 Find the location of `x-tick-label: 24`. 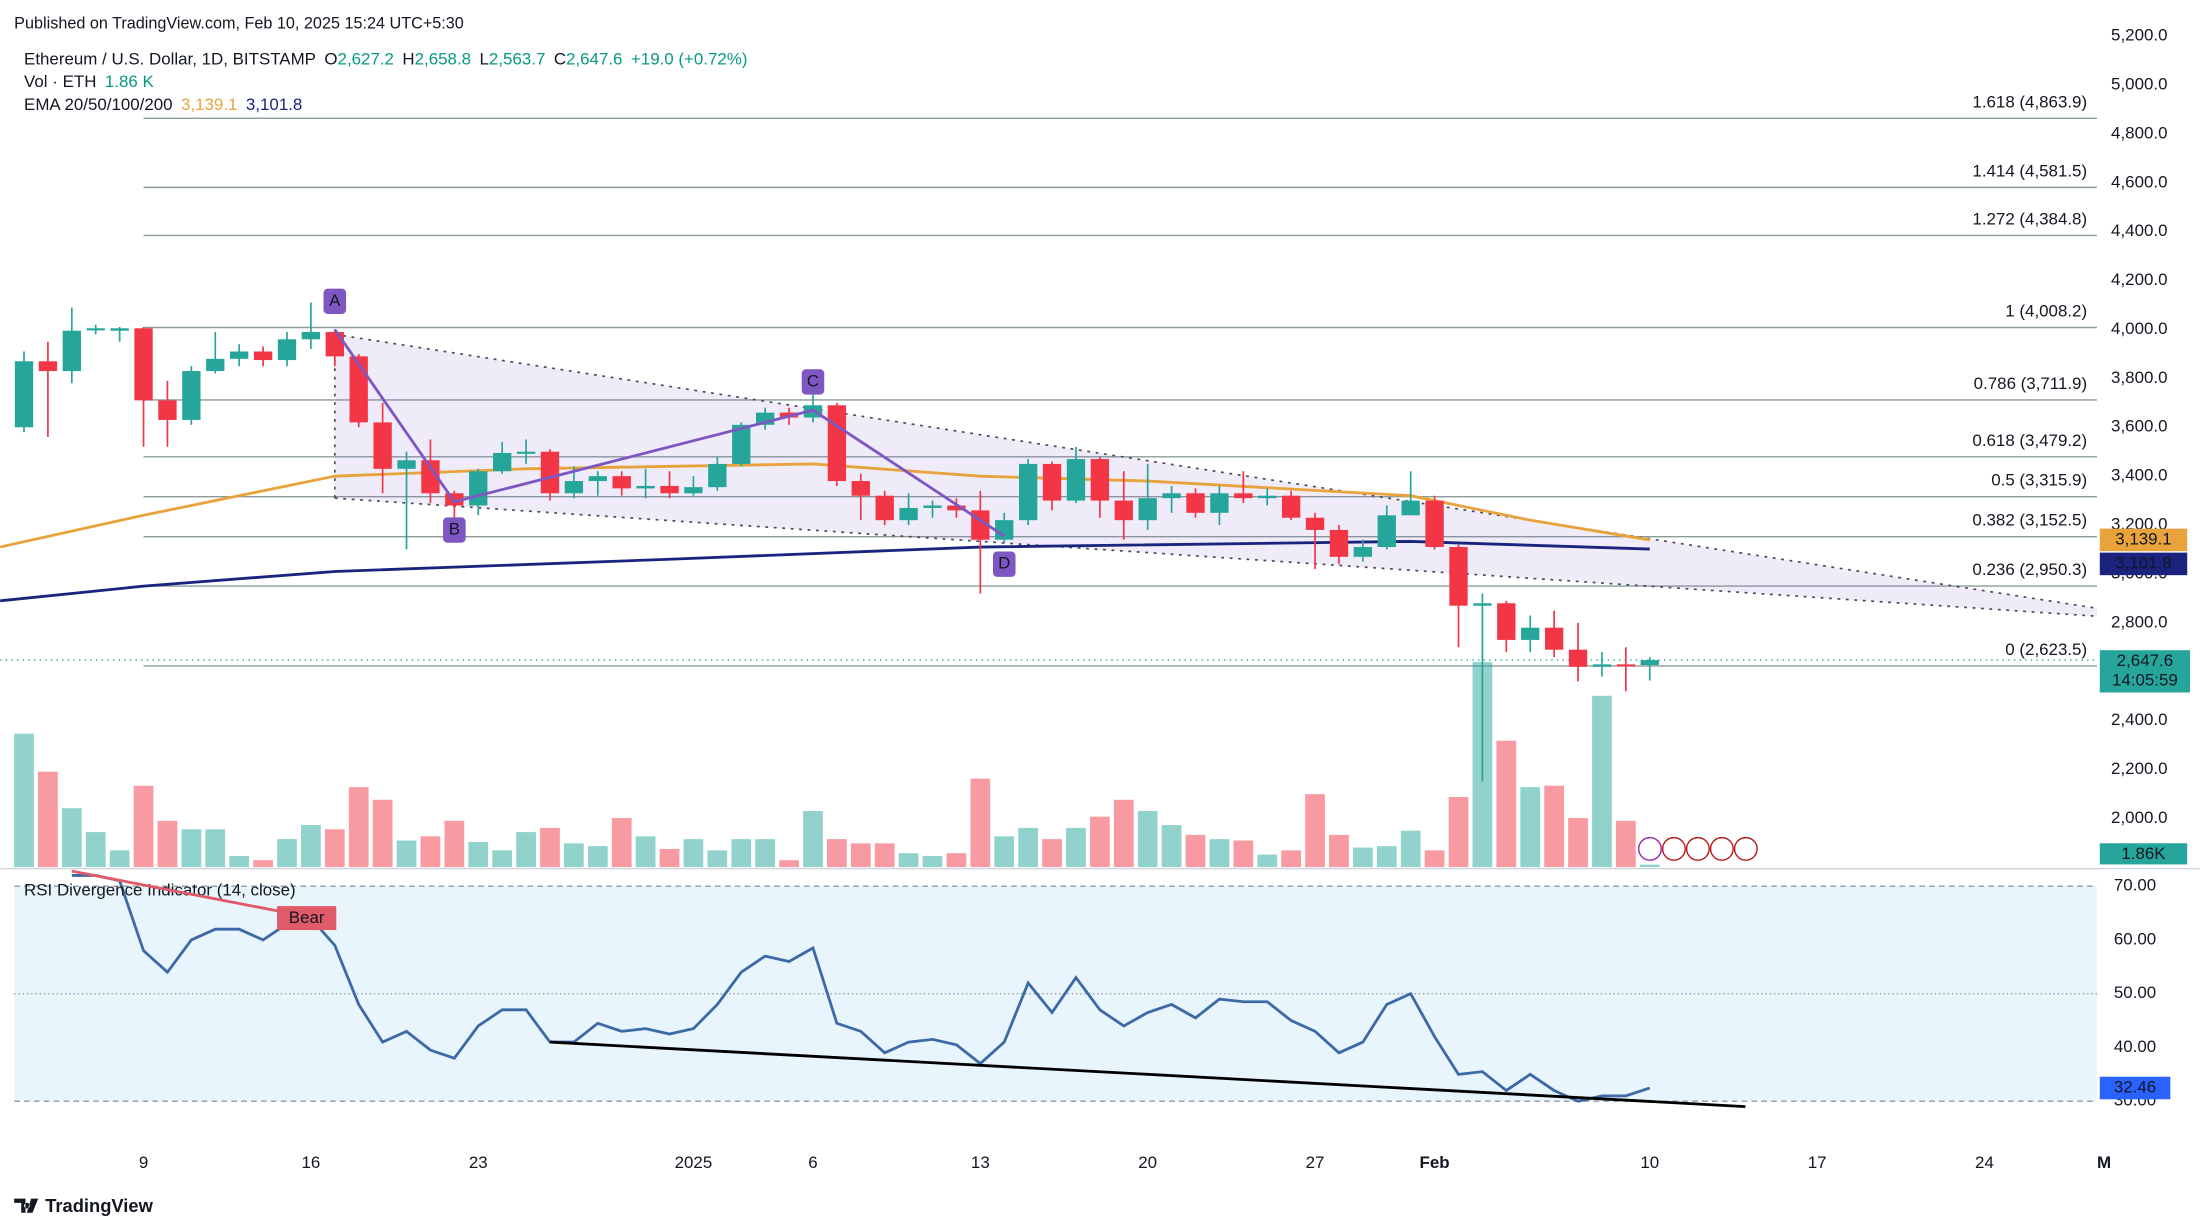

x-tick-label: 24 is located at coordinates (1984, 1162).